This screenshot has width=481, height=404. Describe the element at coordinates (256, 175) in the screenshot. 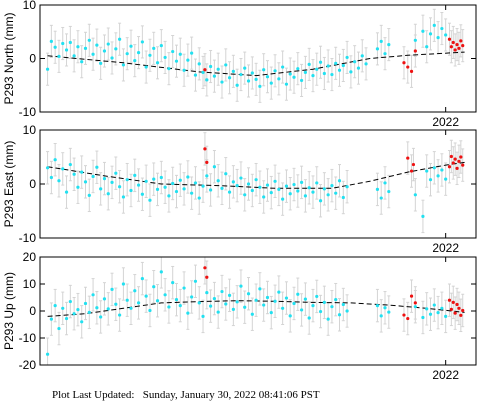

I see `east-trend-line` at that location.